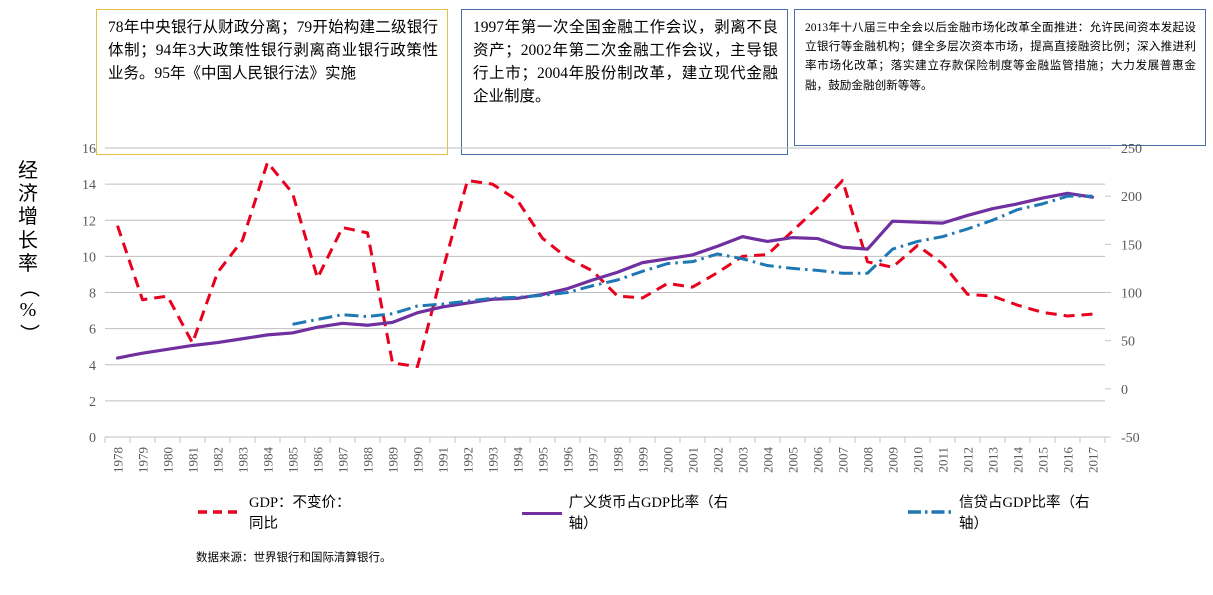  Describe the element at coordinates (28, 310) in the screenshot. I see `y-axis-title-percent: %` at that location.